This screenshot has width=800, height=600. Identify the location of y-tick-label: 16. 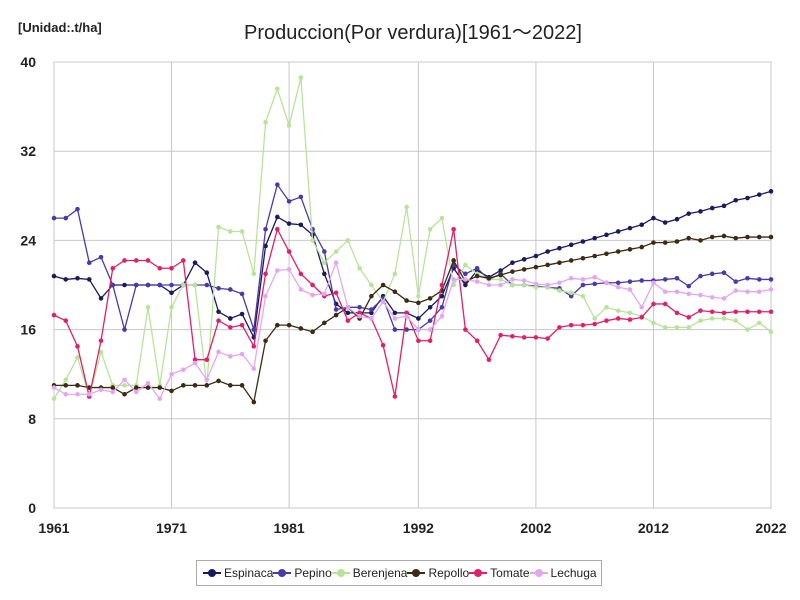
(28, 330).